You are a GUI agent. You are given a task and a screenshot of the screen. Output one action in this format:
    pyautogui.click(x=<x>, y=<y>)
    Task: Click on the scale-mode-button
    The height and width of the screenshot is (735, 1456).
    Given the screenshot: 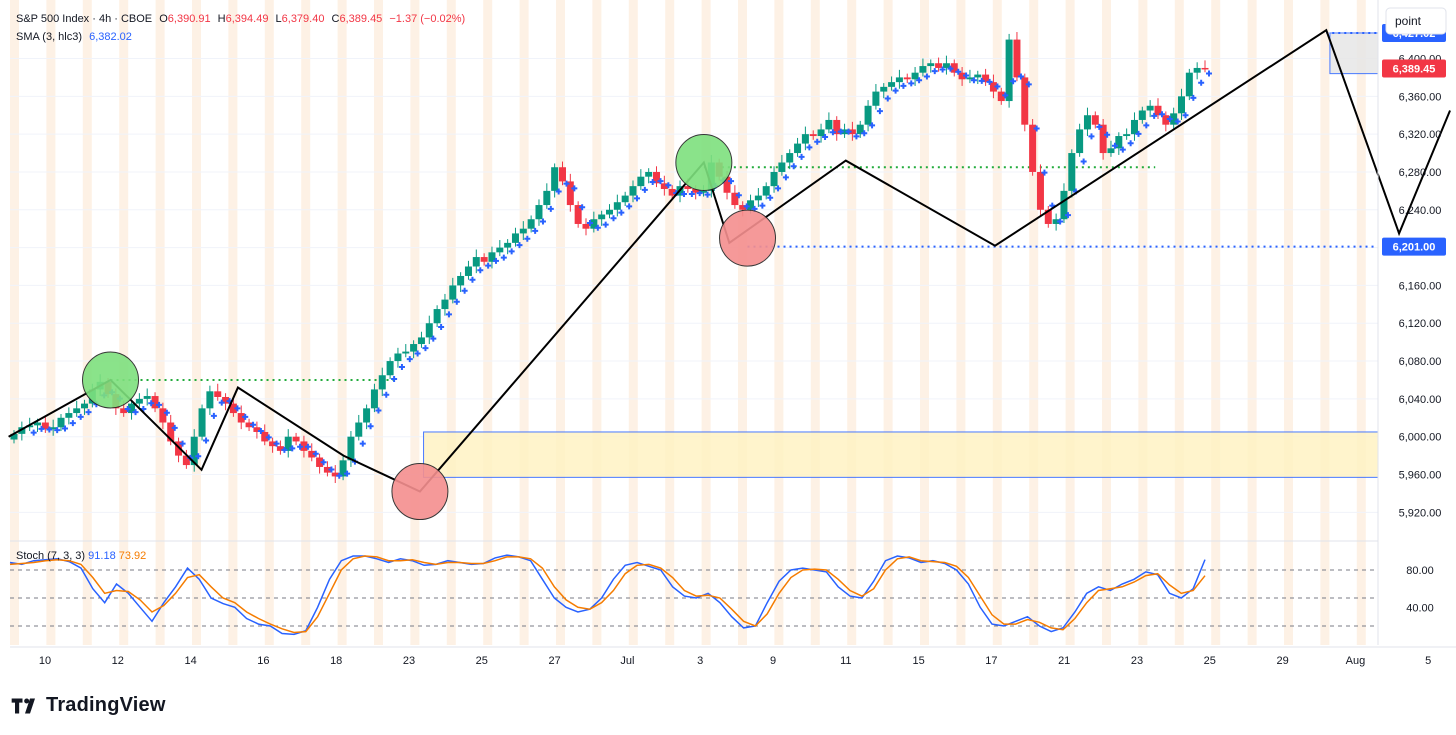 What is the action you would take?
    pyautogui.click(x=1416, y=21)
    